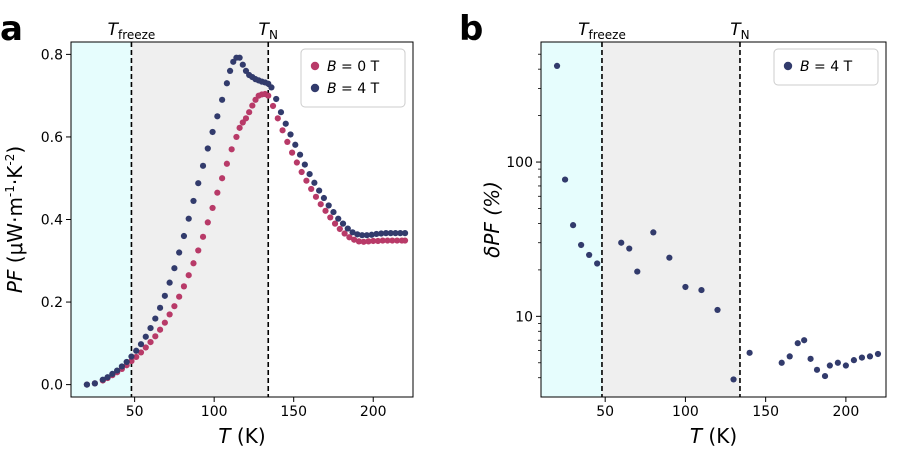 This screenshot has height=453, width=900. Describe the element at coordinates (52, 221) in the screenshot. I see `y-tick-label-2: 0.4` at that location.